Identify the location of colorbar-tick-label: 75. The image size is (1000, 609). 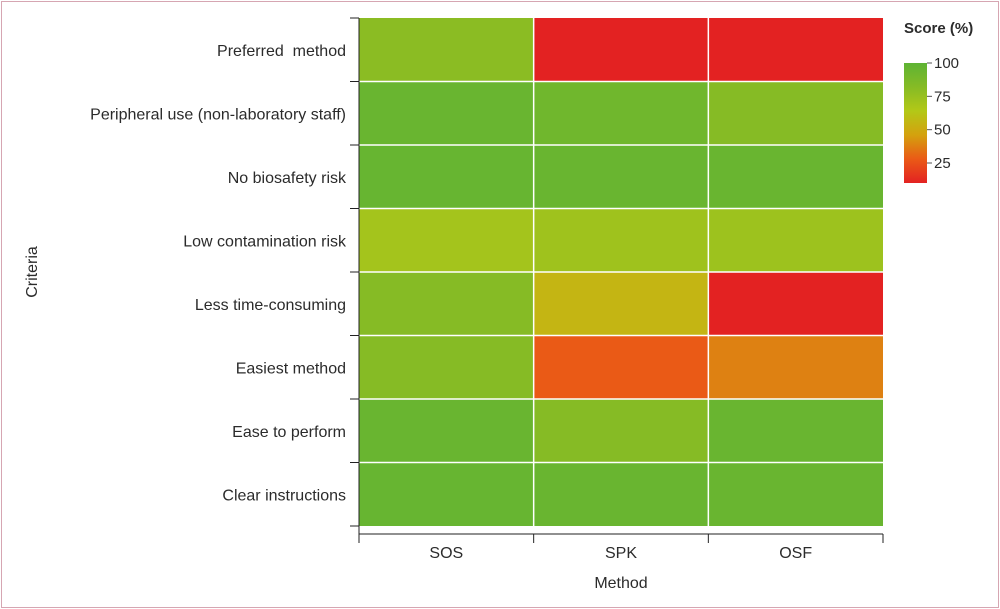
(942, 96).